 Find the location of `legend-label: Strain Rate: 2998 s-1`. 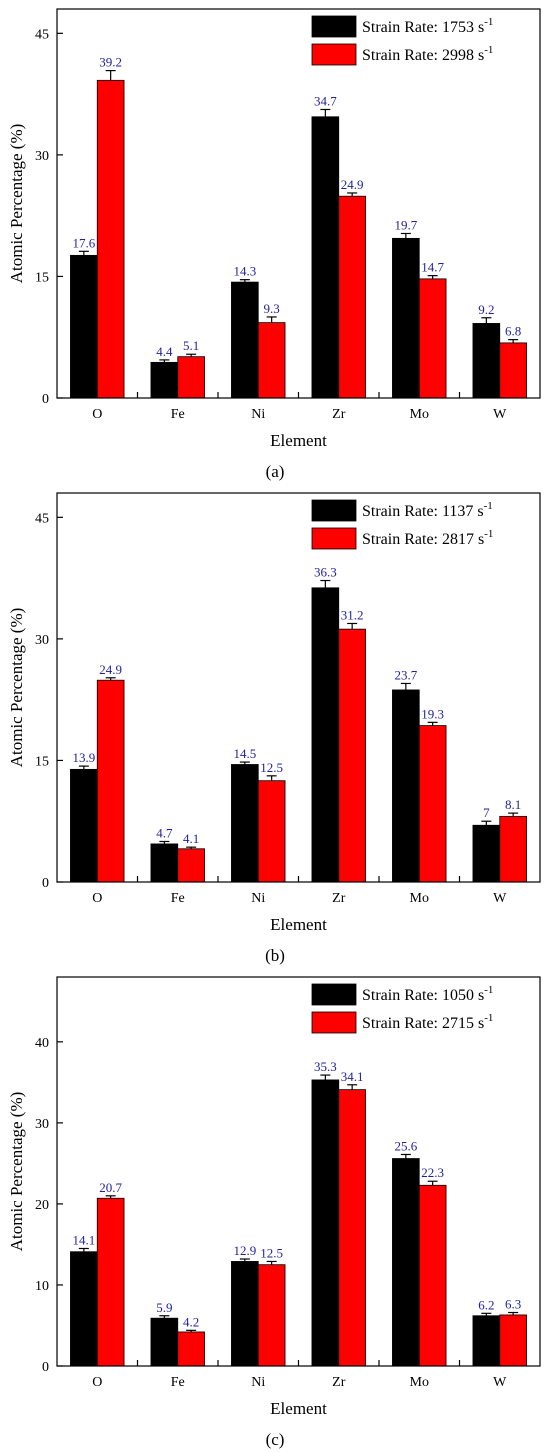

legend-label: Strain Rate: 2998 s-1 is located at coordinates (427, 54).